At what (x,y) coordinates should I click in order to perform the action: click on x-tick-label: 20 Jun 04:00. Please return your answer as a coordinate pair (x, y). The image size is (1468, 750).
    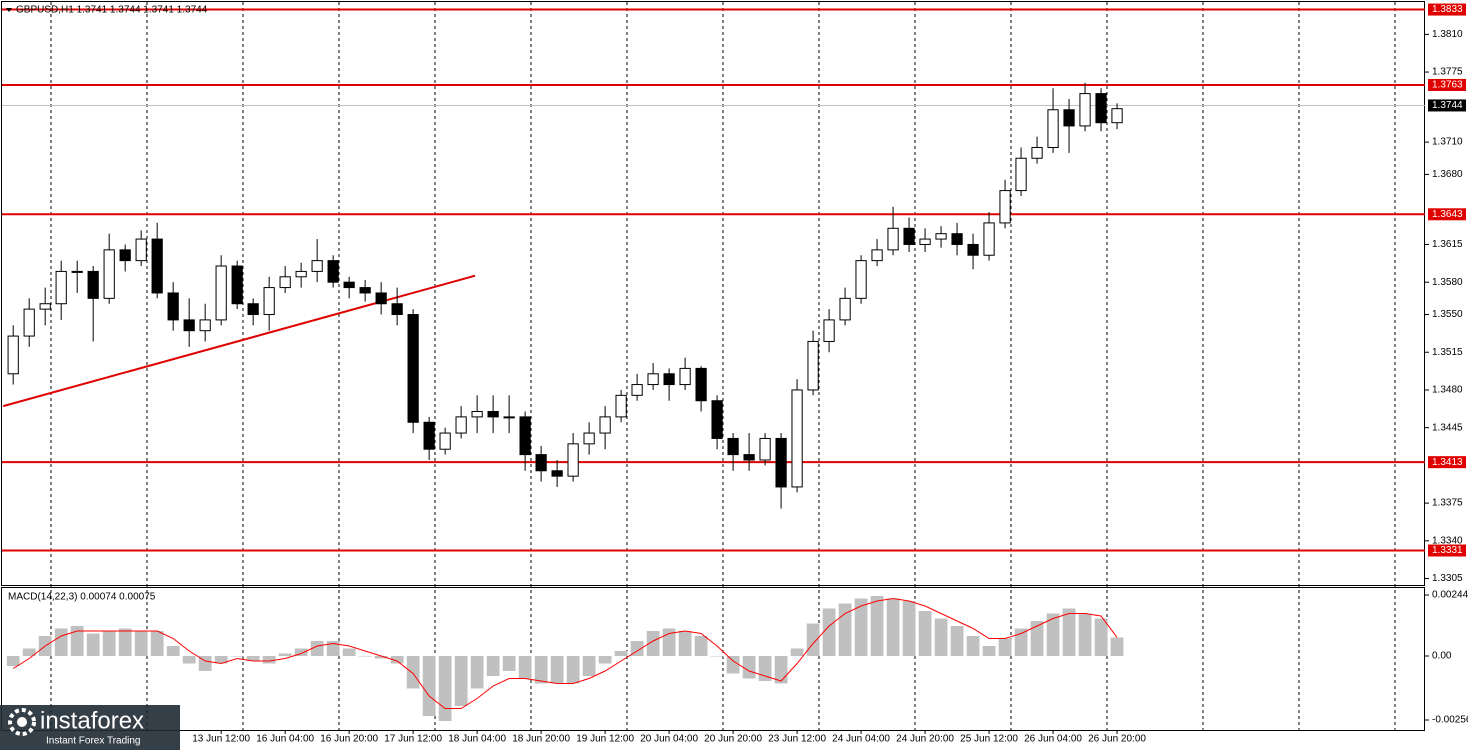
    Looking at the image, I should click on (669, 739).